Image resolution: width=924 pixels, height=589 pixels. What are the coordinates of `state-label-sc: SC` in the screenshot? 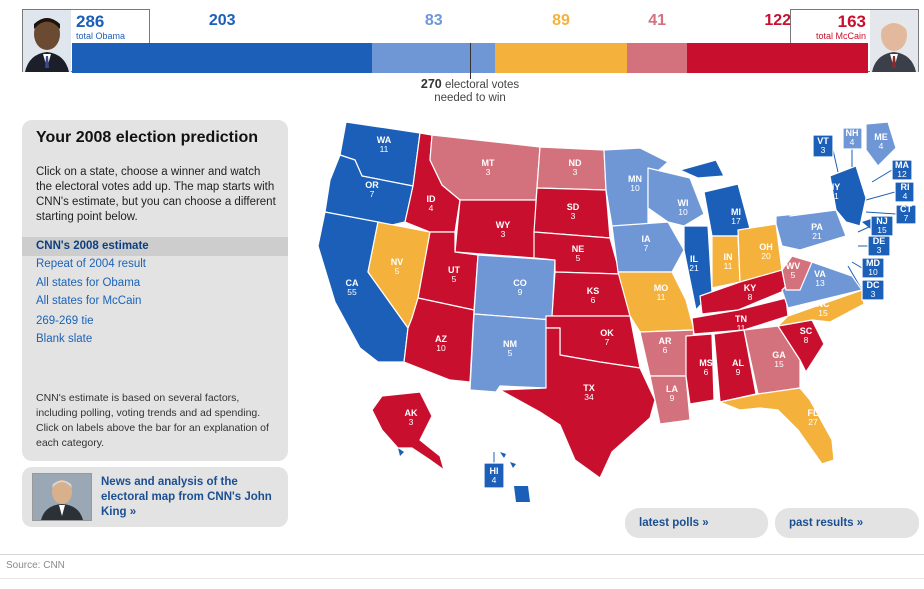 It's located at (806, 331).